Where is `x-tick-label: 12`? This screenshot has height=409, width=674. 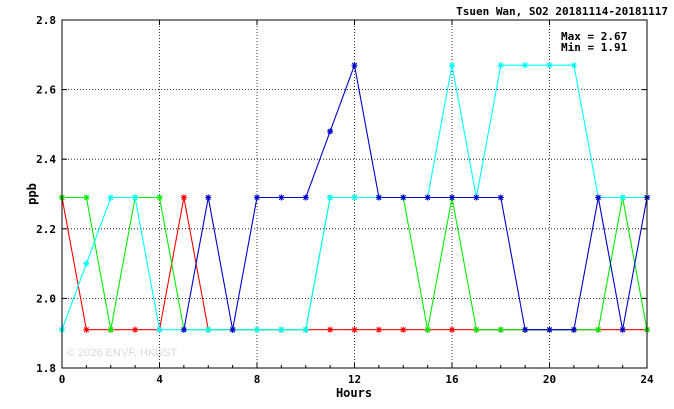 x-tick-label: 12 is located at coordinates (354, 379).